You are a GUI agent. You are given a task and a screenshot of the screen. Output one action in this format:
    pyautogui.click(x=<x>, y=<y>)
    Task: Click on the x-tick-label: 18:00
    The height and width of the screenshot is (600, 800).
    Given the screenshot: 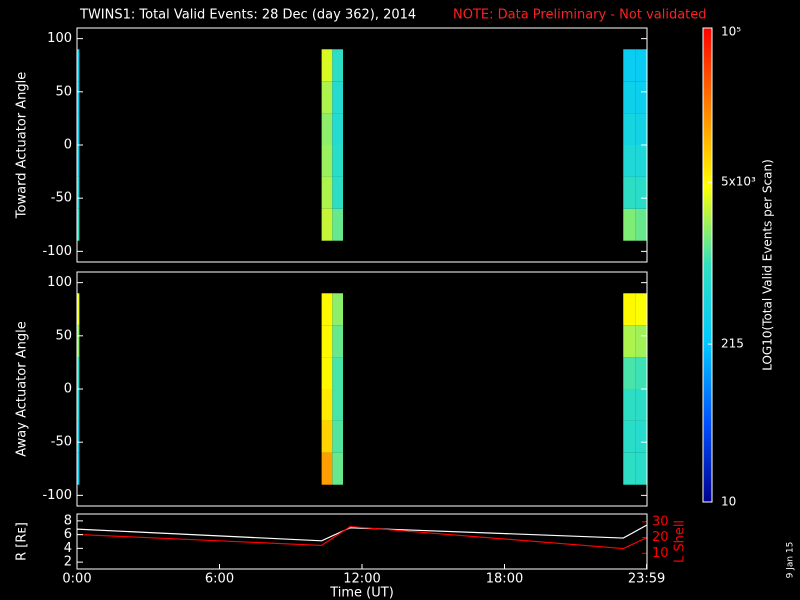 What is the action you would take?
    pyautogui.click(x=504, y=579)
    